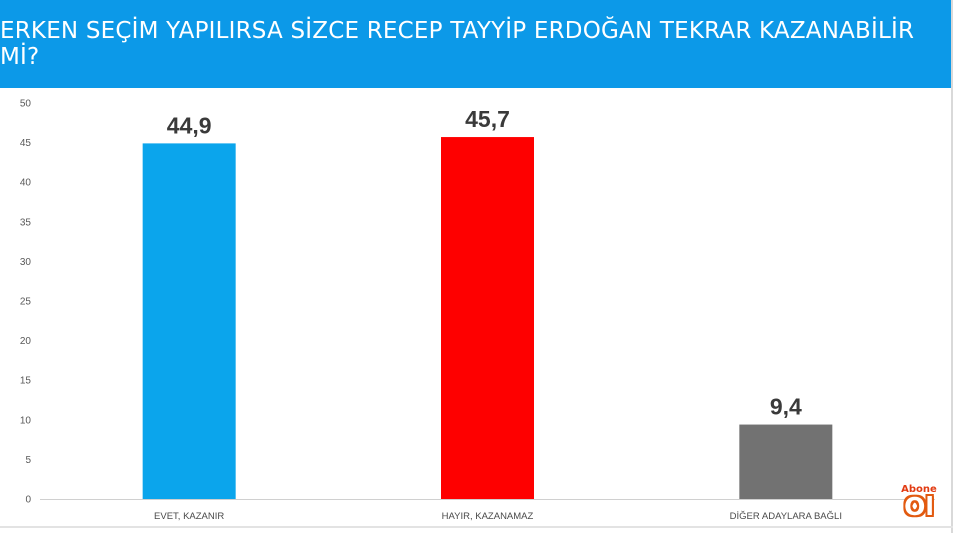  What do you see at coordinates (26, 104) in the screenshot?
I see `y-tick-label: 50` at bounding box center [26, 104].